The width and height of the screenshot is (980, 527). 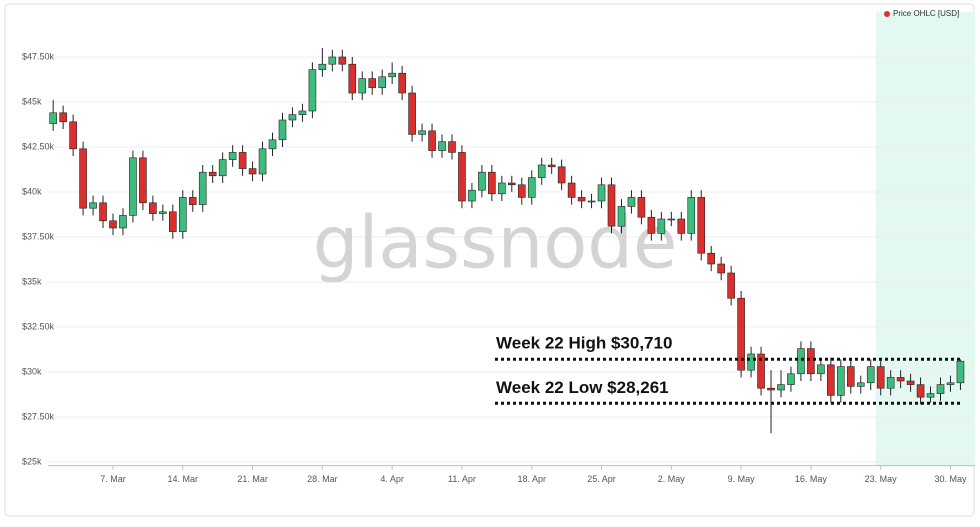 I want to click on y-tick-label: $47.50k, so click(x=38, y=56).